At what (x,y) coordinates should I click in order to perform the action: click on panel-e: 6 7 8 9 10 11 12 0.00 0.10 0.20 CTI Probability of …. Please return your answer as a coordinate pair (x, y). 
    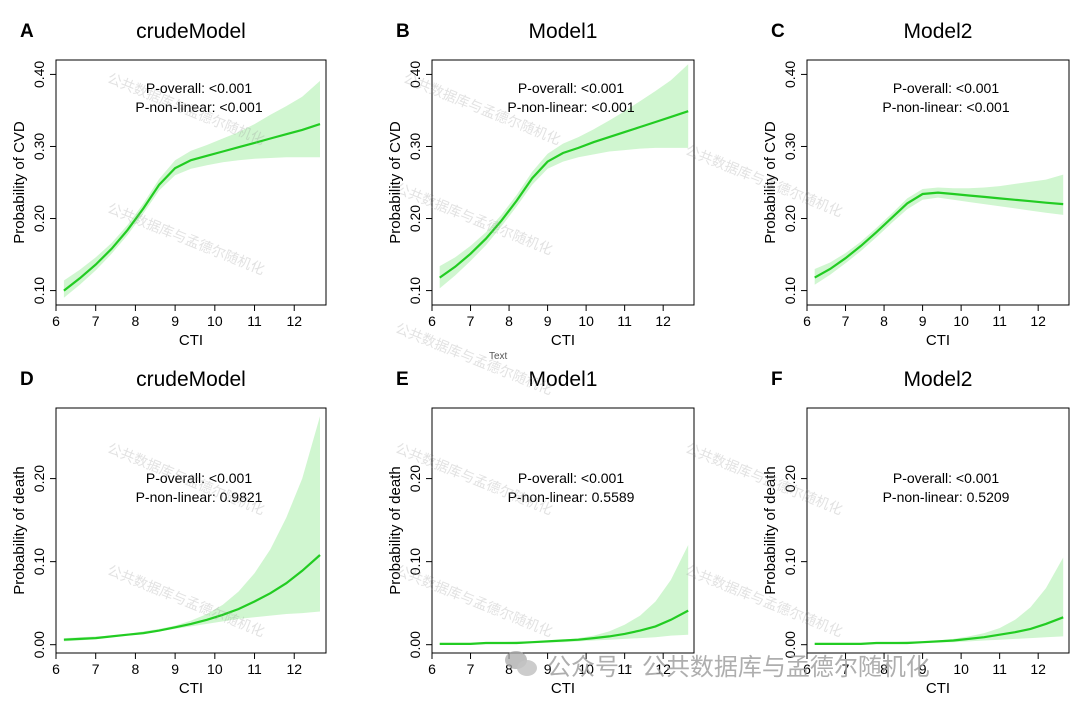
    Looking at the image, I should click on (541, 532).